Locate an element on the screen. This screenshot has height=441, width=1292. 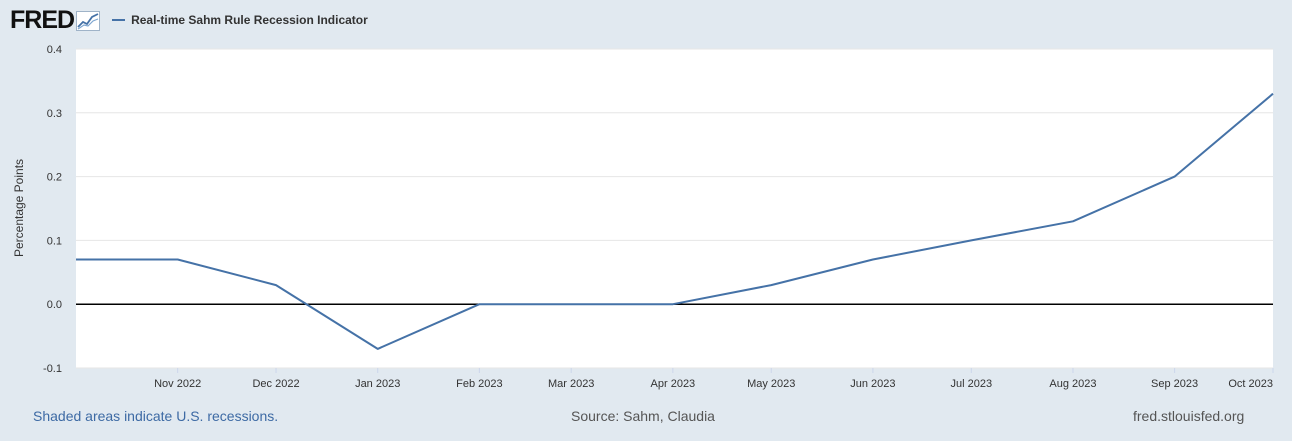
x-tick-label: Feb 2023 is located at coordinates (479, 384).